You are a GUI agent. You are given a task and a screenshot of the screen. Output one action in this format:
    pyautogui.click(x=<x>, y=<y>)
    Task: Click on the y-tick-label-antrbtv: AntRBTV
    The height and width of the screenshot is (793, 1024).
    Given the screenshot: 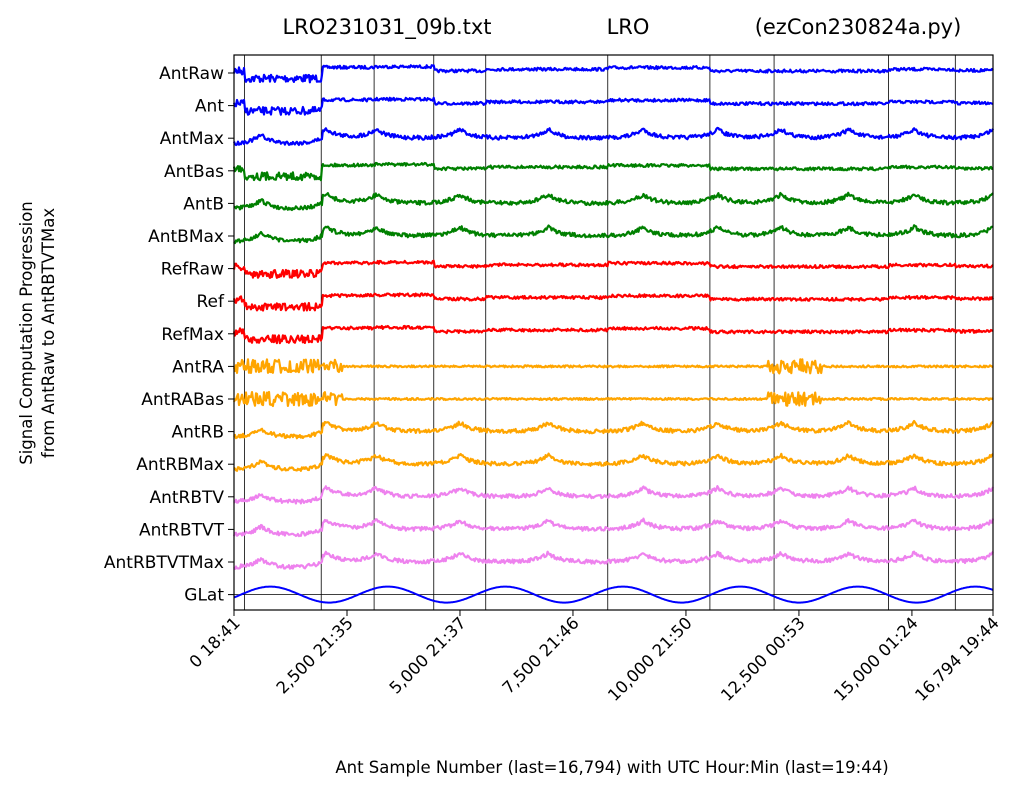 What is the action you would take?
    pyautogui.click(x=186, y=498)
    